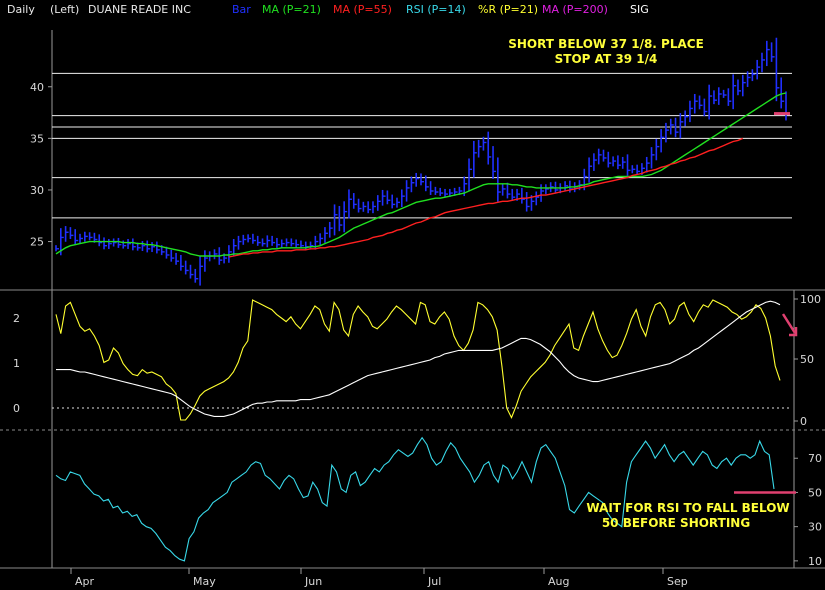 The height and width of the screenshot is (590, 825). I want to click on month-label: Jun, so click(313, 581).